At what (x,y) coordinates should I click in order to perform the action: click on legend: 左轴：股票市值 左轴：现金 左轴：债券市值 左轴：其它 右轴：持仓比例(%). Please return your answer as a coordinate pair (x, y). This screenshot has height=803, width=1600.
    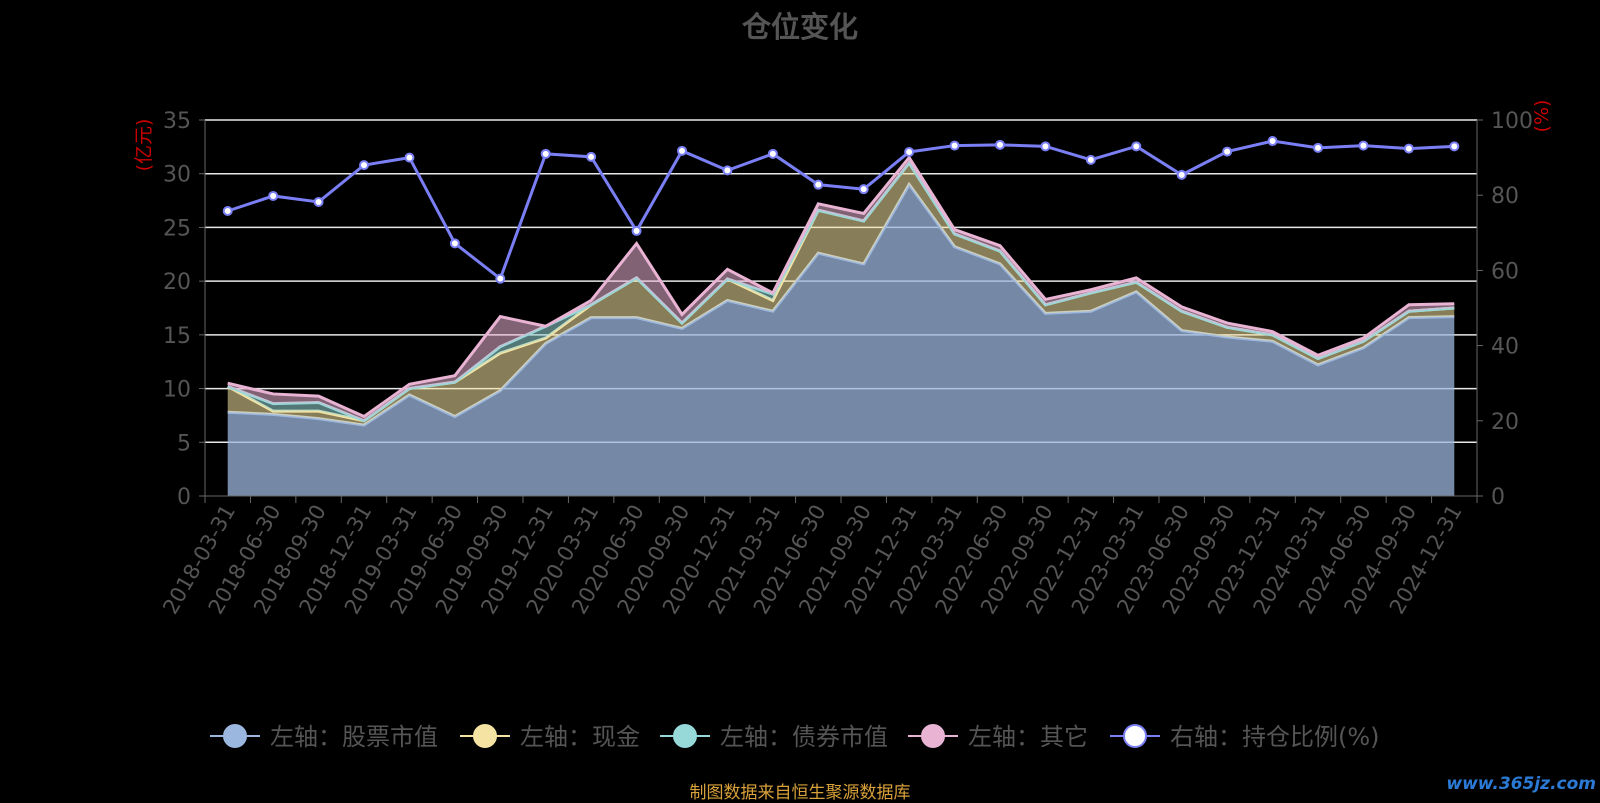
    Looking at the image, I should click on (795, 737).